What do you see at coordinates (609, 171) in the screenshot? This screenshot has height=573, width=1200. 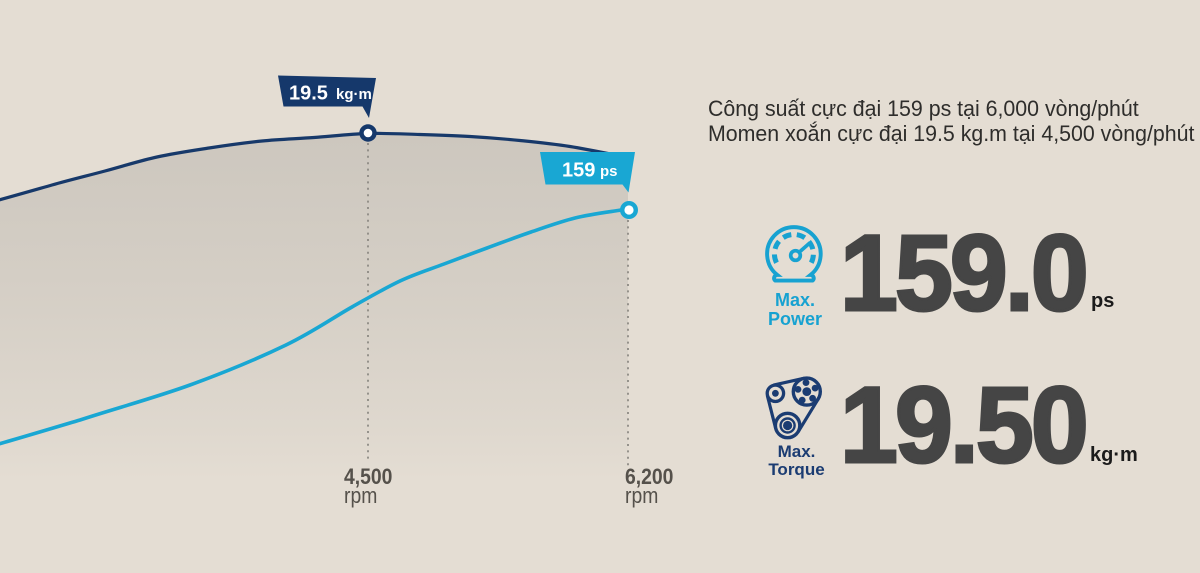 I see `svg-text: ps` at bounding box center [609, 171].